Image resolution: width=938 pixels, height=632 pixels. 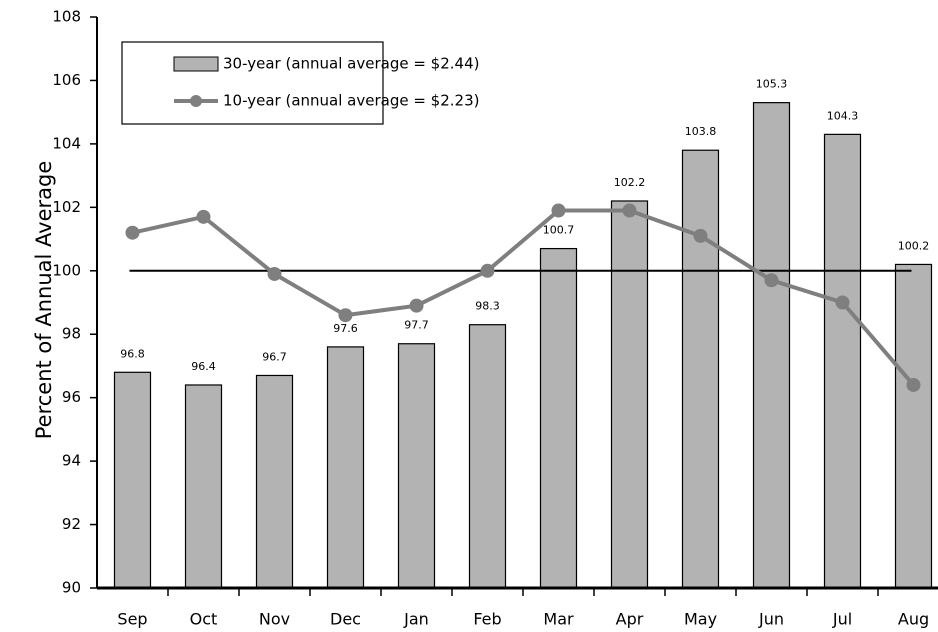 I want to click on legend-label: 30-year (annual average = $2.44), so click(x=351, y=64).